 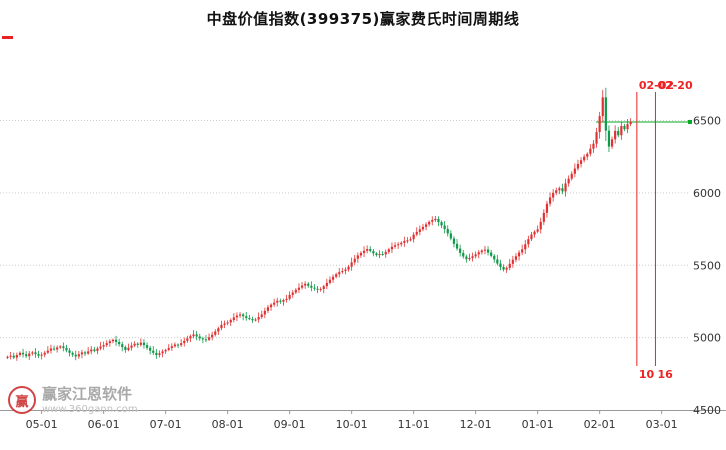 I want to click on x-axis-label: 10-01, so click(x=352, y=424).